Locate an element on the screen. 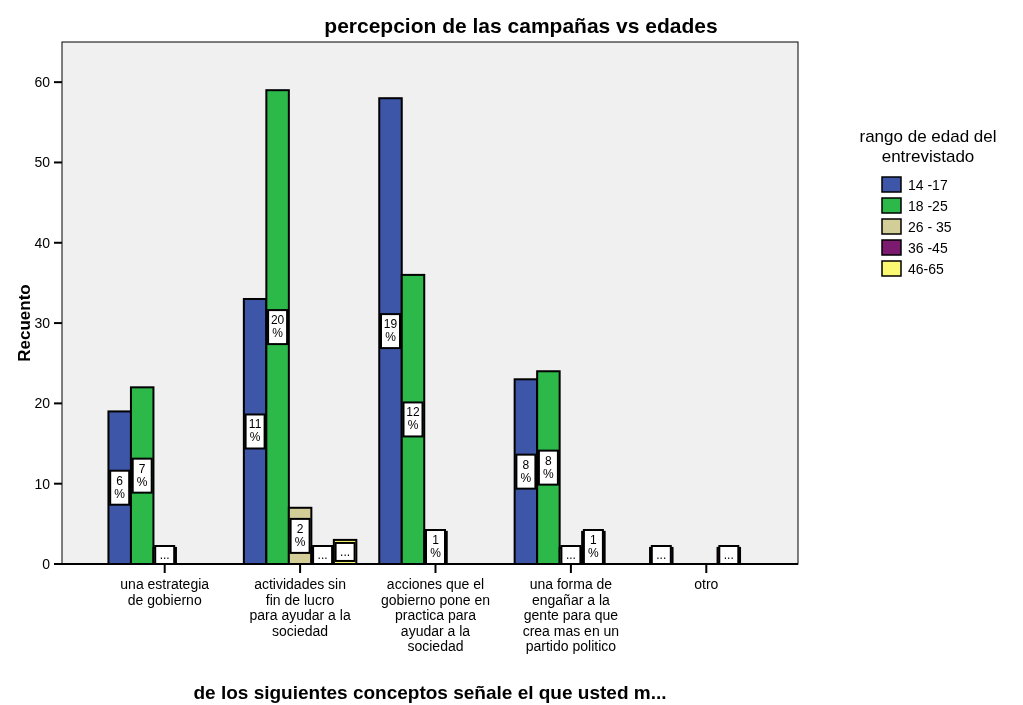 This screenshot has height=705, width=1023. annotation: 20% is located at coordinates (277, 327).